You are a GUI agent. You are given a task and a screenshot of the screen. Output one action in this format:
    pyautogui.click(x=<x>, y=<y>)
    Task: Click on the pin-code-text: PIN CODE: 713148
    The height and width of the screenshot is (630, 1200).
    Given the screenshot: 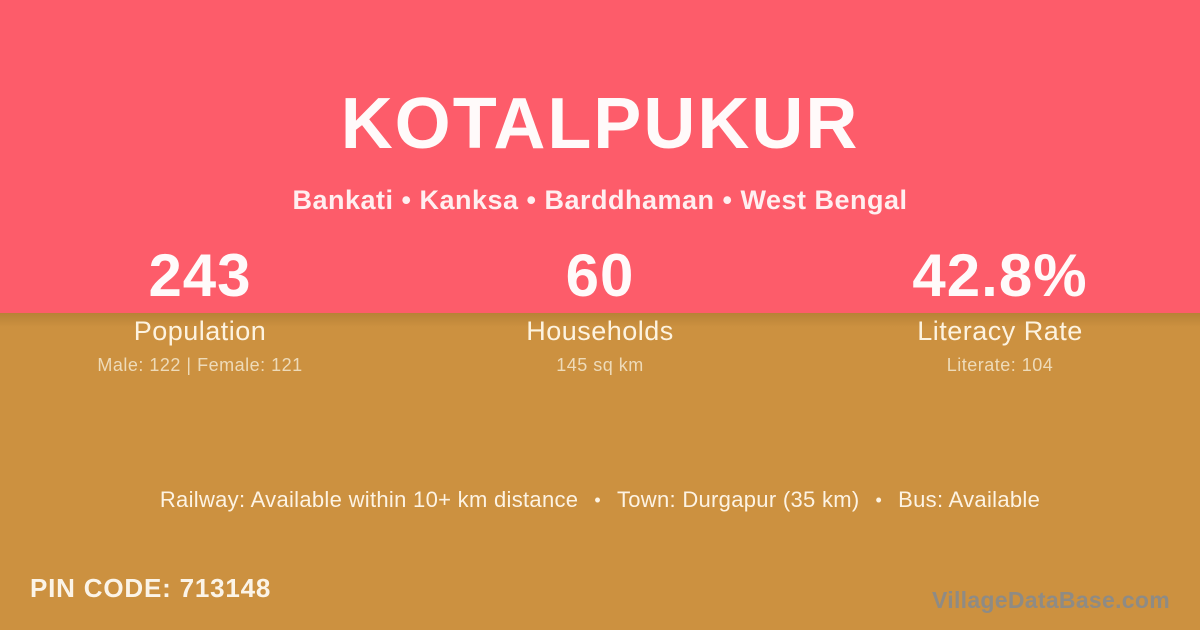 What is the action you would take?
    pyautogui.click(x=151, y=588)
    